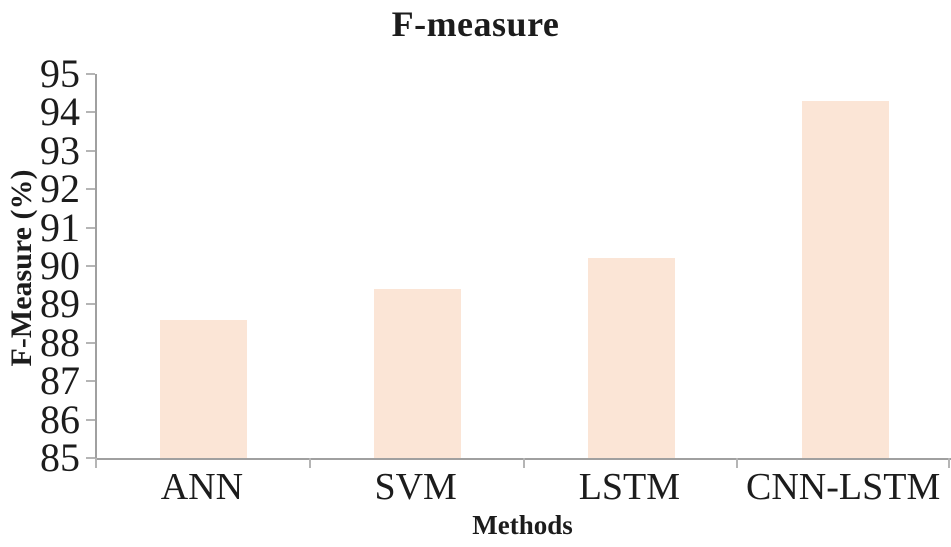 The width and height of the screenshot is (951, 547). I want to click on x-tick-label-lstm: LSTM, so click(629, 487).